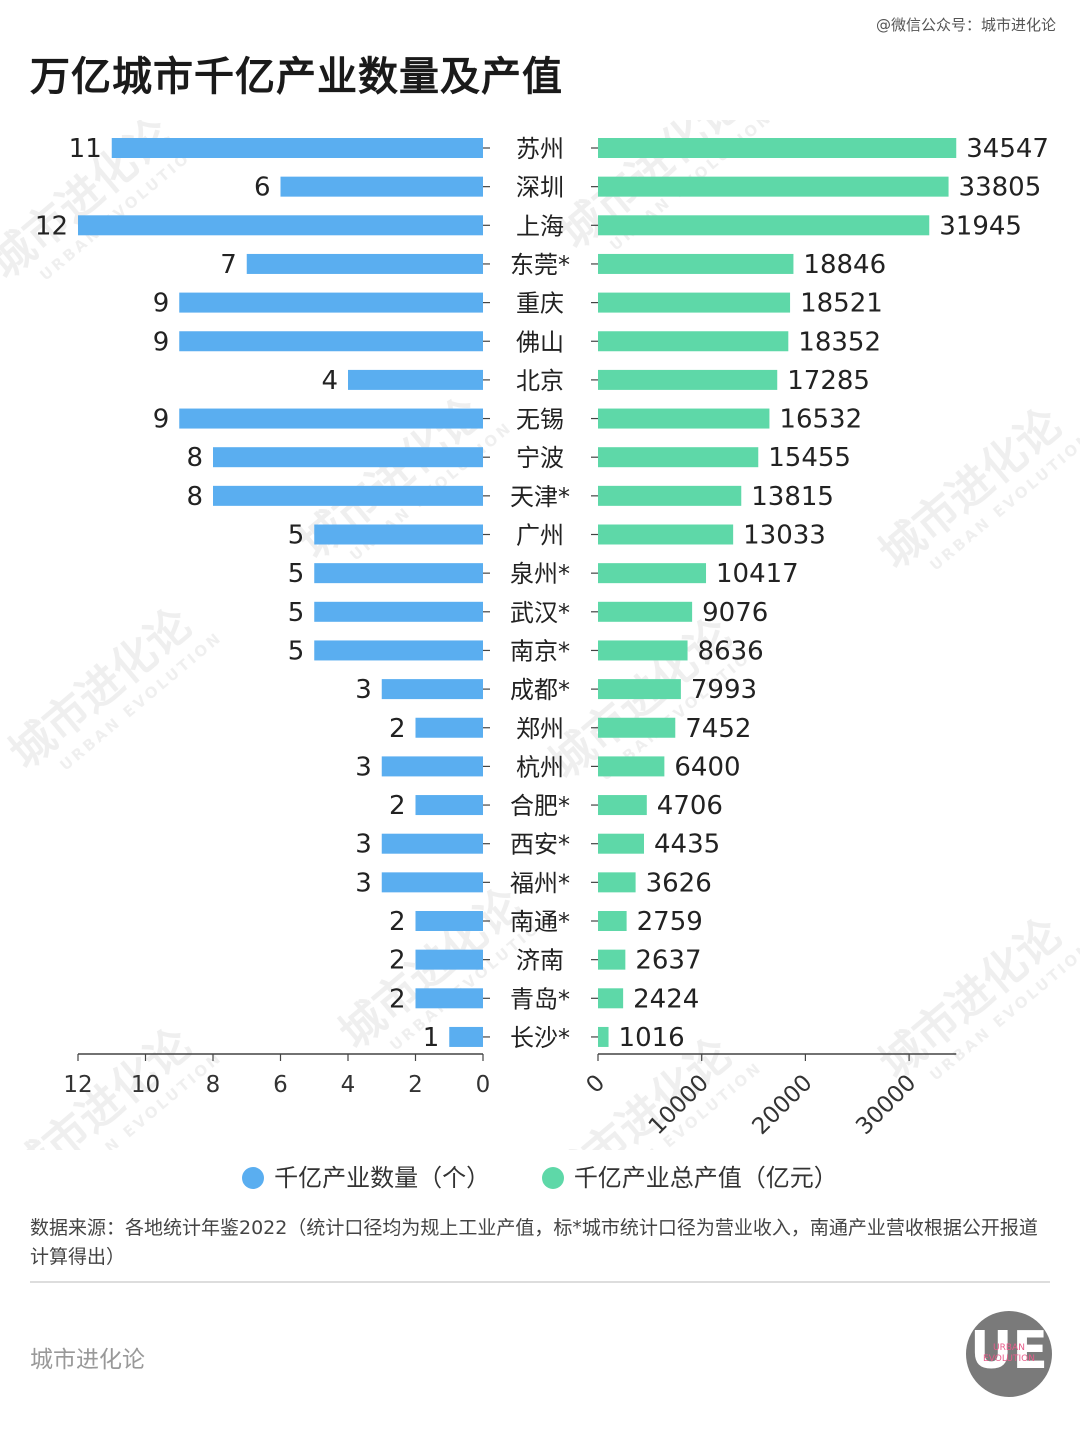  What do you see at coordinates (707, 767) in the screenshot?
I see `value-label: 6400` at bounding box center [707, 767].